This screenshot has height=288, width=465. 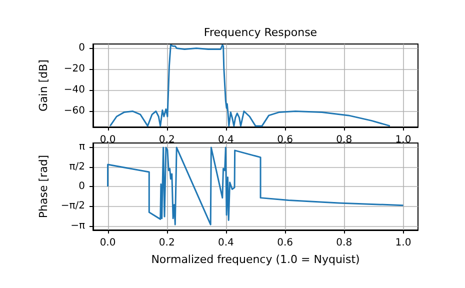 I want to click on y-tick-label: −π/2, so click(x=72, y=206).